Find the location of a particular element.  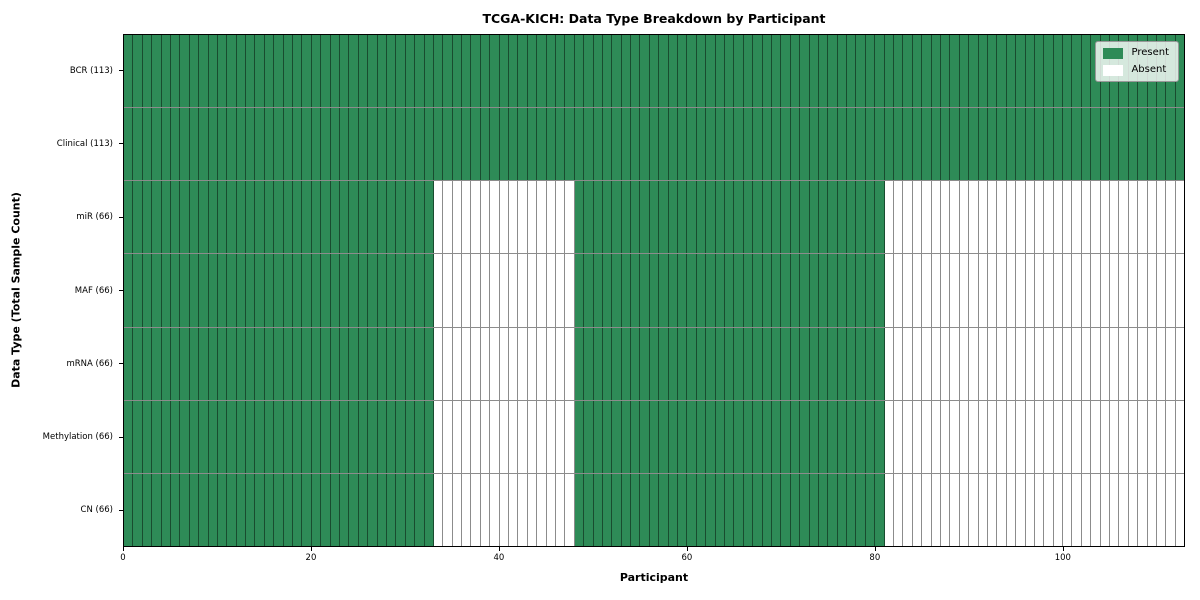

xtick-label-0: 0 is located at coordinates (123, 558).